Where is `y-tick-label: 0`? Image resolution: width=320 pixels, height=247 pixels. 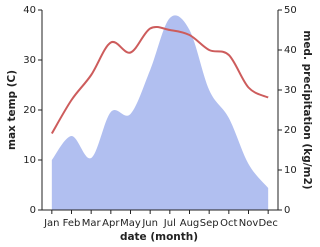 y-tick-label: 0 is located at coordinates (33, 210).